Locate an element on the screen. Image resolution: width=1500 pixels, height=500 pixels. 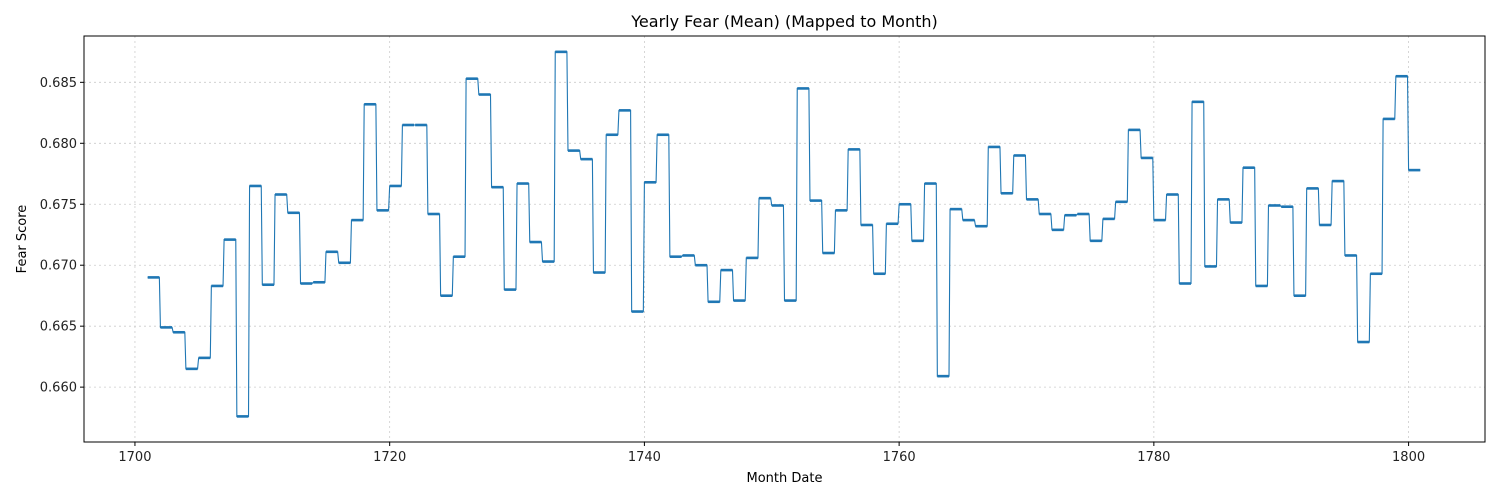
chart-title: Yearly Fear (Mean) (Mapped to Month) is located at coordinates (783, 21).